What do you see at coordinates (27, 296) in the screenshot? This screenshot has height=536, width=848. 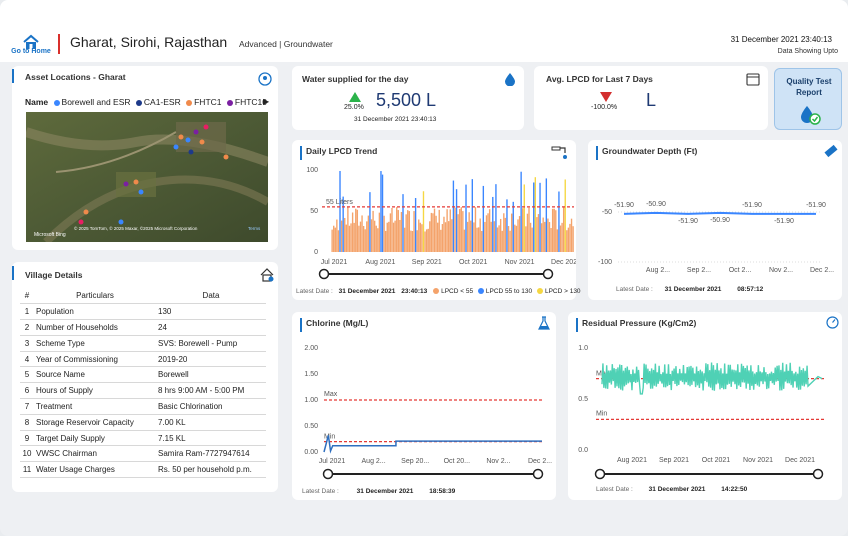 I see `header-num: #` at bounding box center [27, 296].